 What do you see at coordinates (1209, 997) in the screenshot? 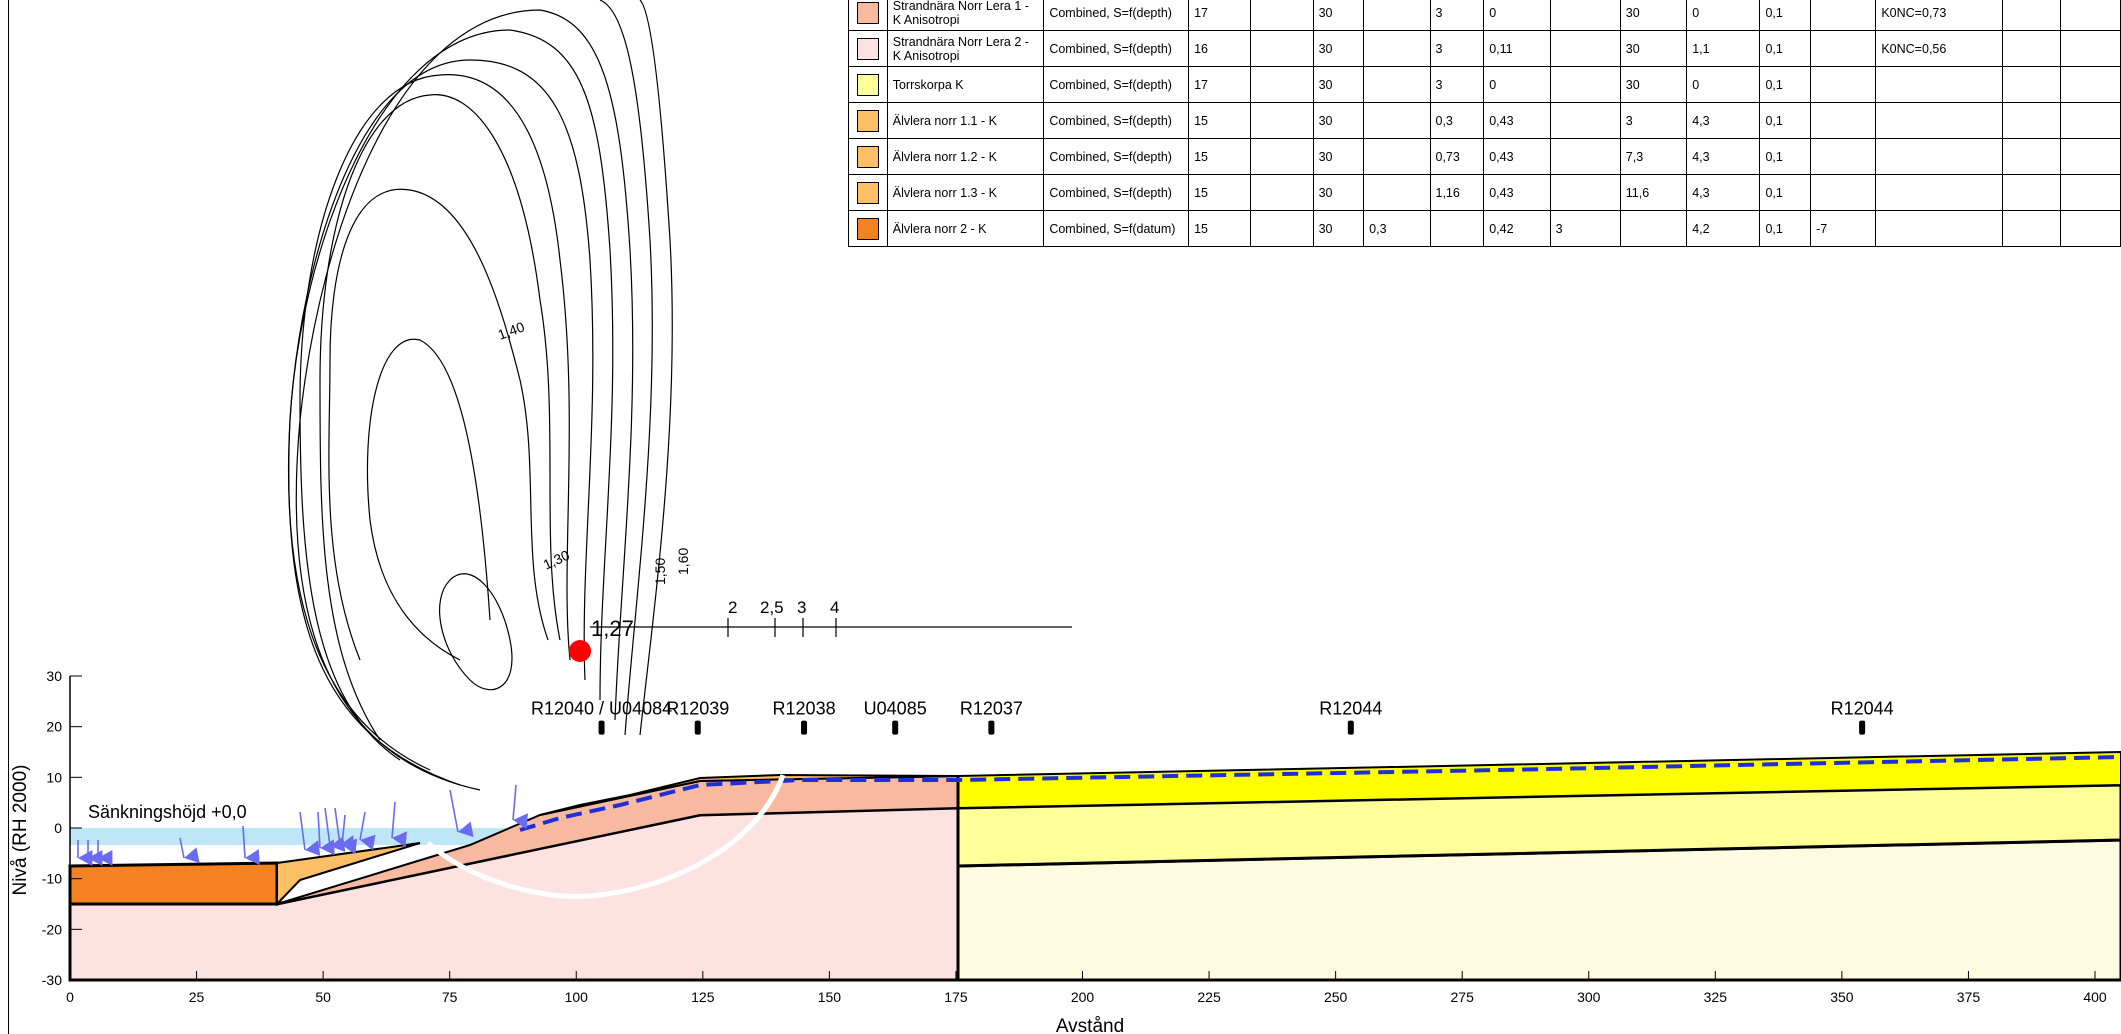
I see `x-tick-label: 225` at bounding box center [1209, 997].